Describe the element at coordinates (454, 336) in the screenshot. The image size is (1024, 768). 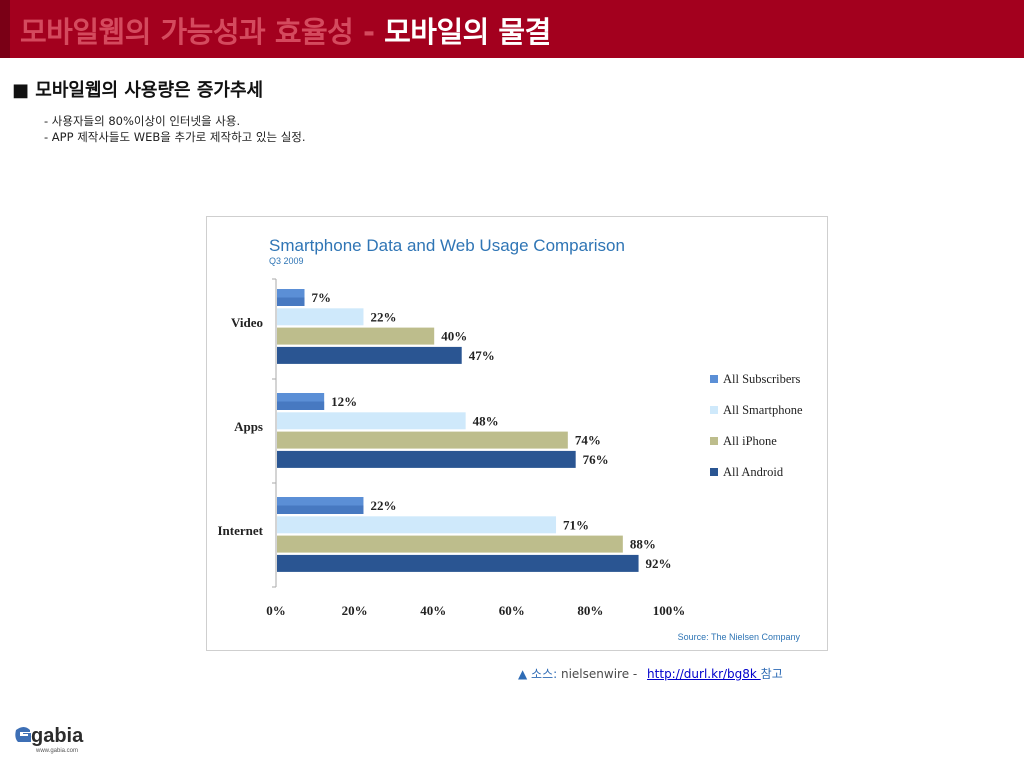
I see `bar-value-label: 40%` at that location.